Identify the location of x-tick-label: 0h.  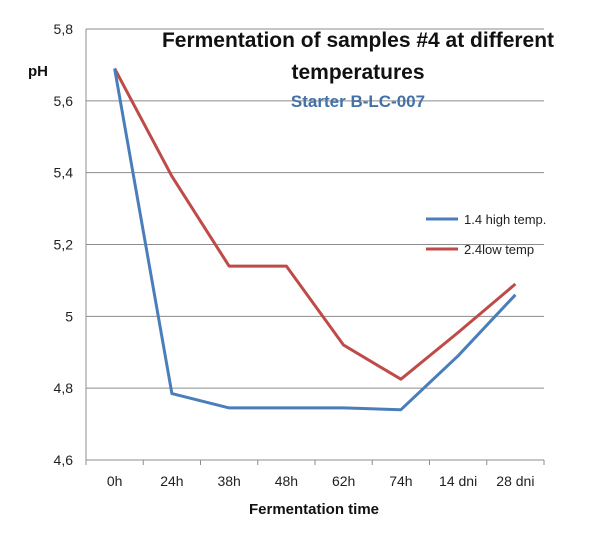
(115, 481).